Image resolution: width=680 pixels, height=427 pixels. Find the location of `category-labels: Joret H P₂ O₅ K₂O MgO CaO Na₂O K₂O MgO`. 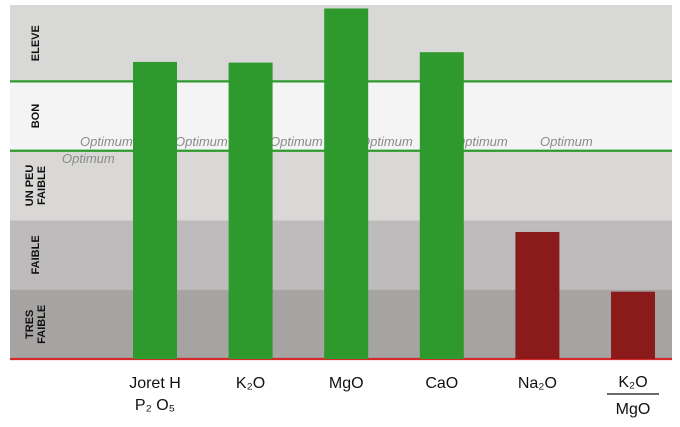

category-labels: Joret H P₂ O₅ K₂O MgO CaO Na₂O K₂O MgO is located at coordinates (394, 396).